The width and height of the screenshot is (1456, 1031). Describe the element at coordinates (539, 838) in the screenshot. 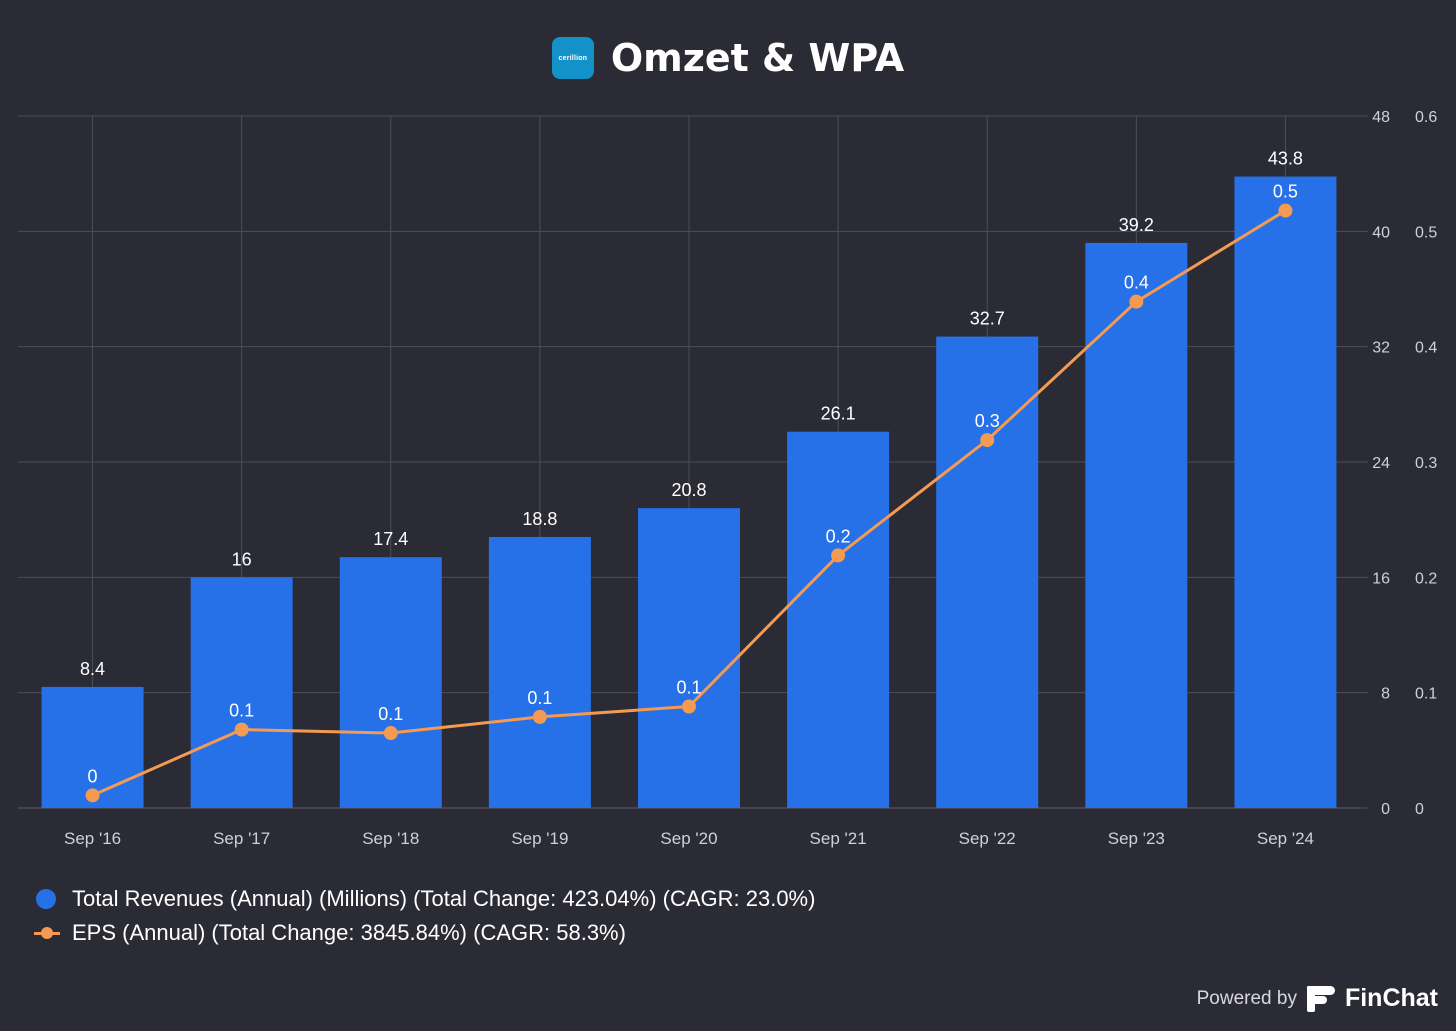

I see `x-tick-label: Sep '19` at that location.